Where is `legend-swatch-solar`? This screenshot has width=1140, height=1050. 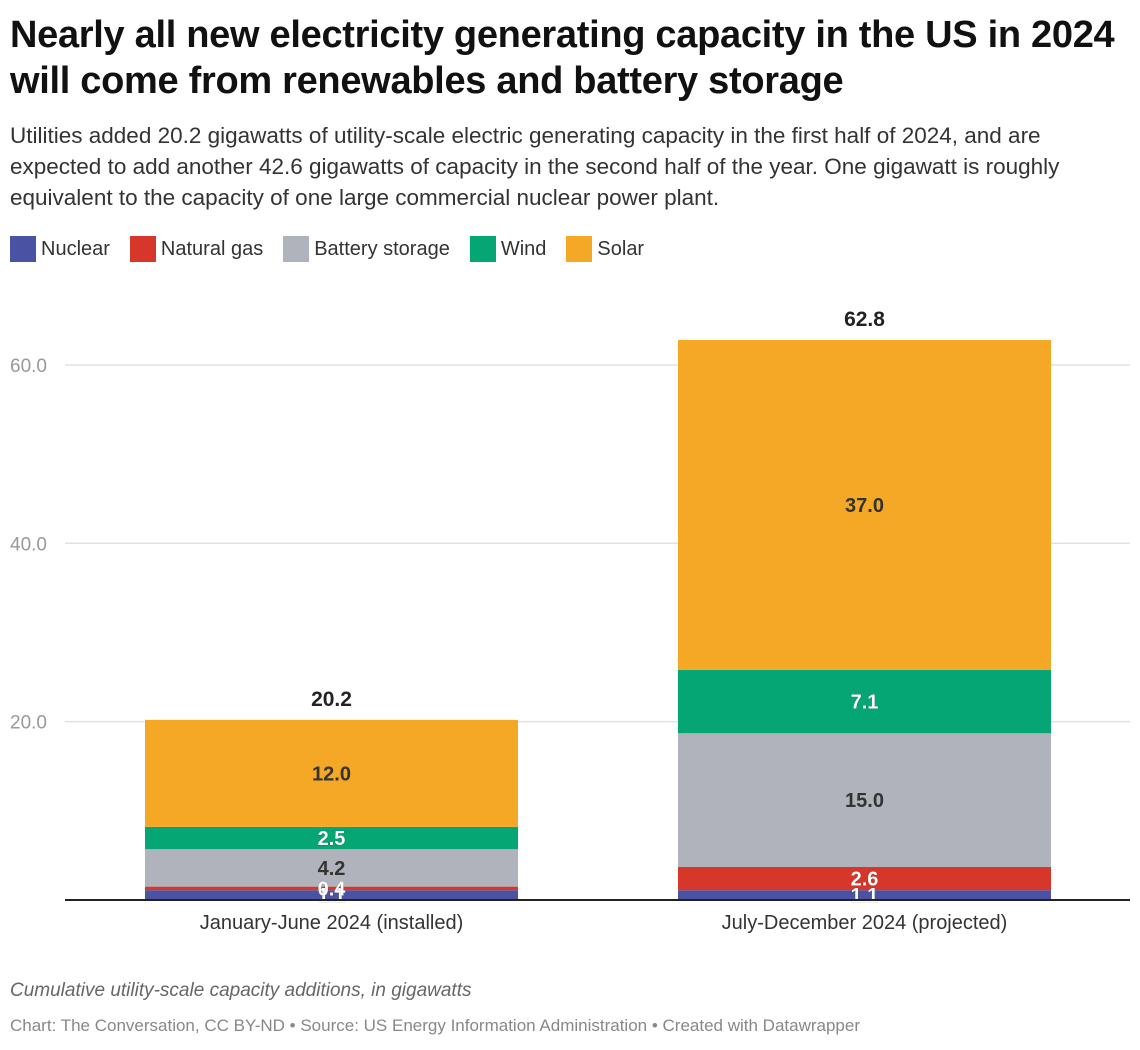 legend-swatch-solar is located at coordinates (579, 249).